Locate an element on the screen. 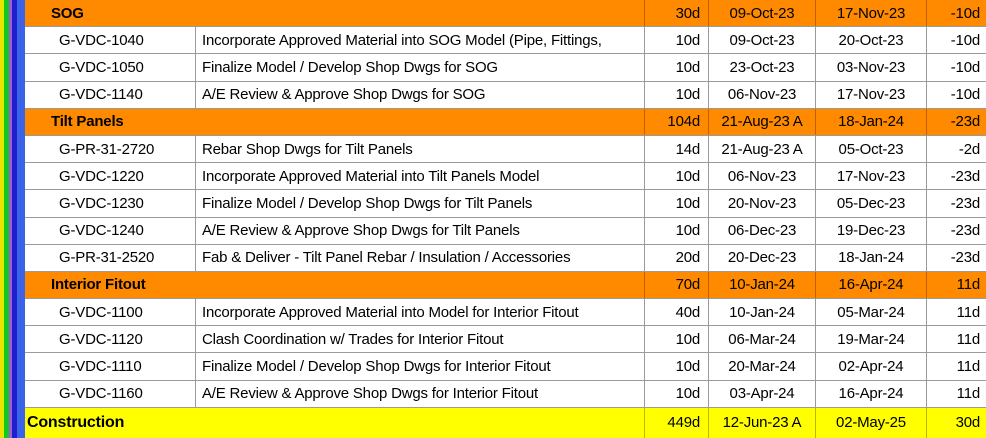 The width and height of the screenshot is (986, 438). start-date: 20-Dec-23 is located at coordinates (762, 257).